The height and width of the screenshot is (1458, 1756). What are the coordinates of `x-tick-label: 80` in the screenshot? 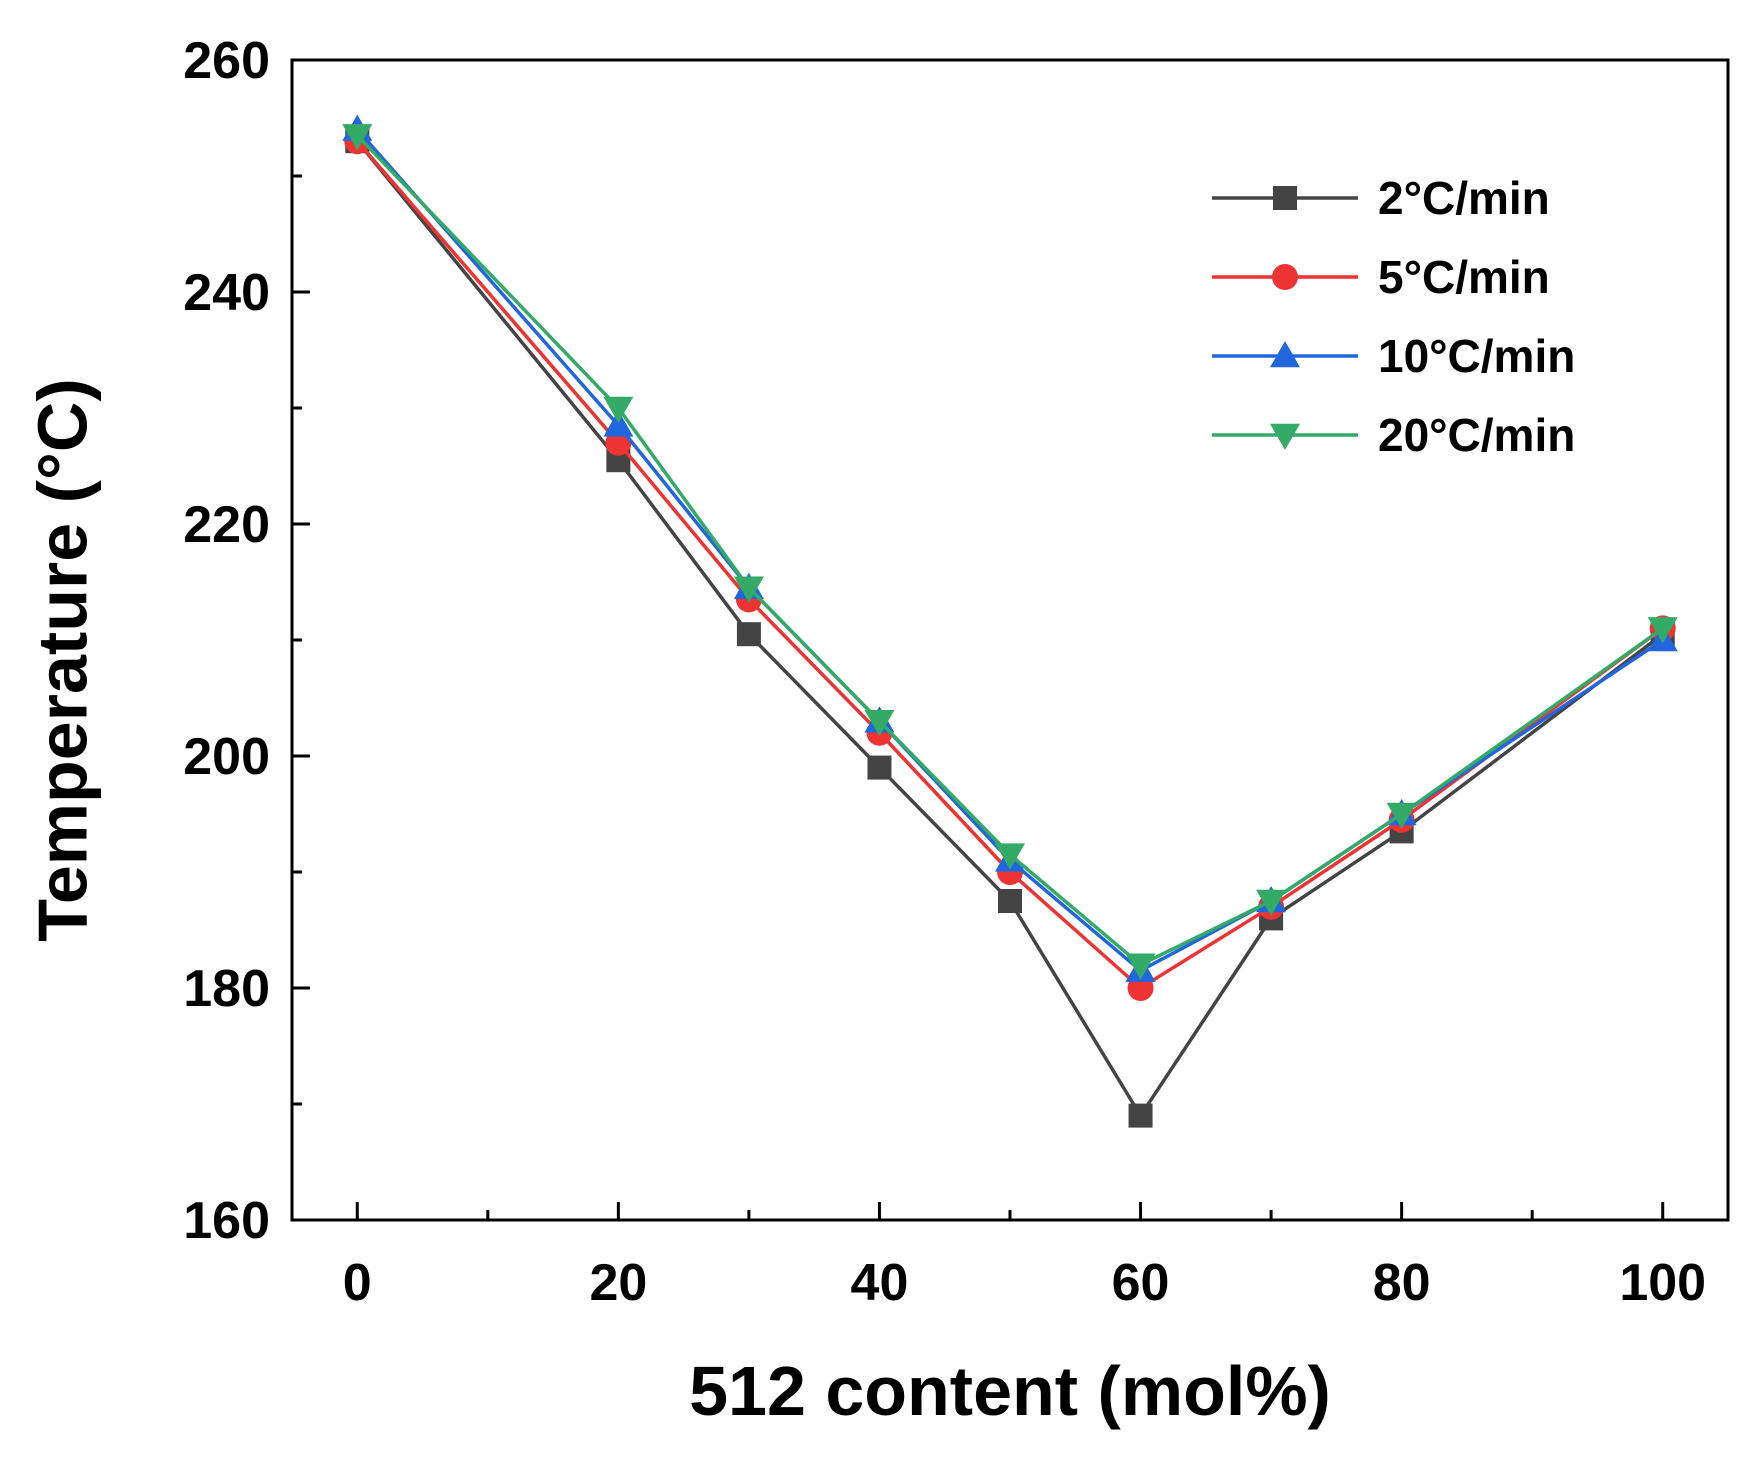 It's located at (1402, 1283).